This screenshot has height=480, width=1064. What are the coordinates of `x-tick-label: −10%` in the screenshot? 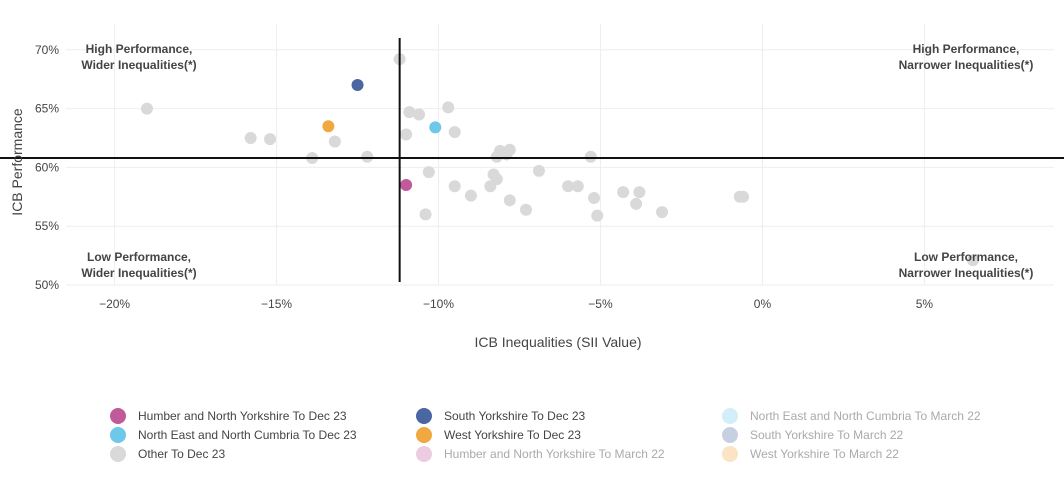 It's located at (438, 304).